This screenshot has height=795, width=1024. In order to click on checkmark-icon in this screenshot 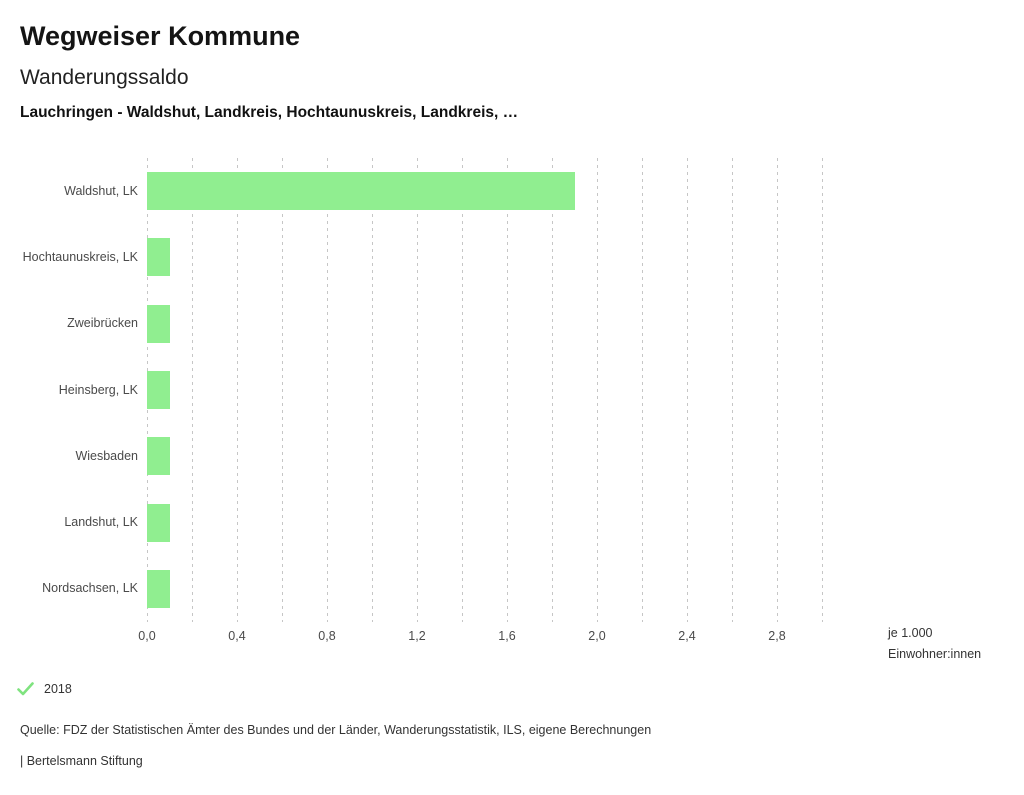, I will do `click(25, 689)`.